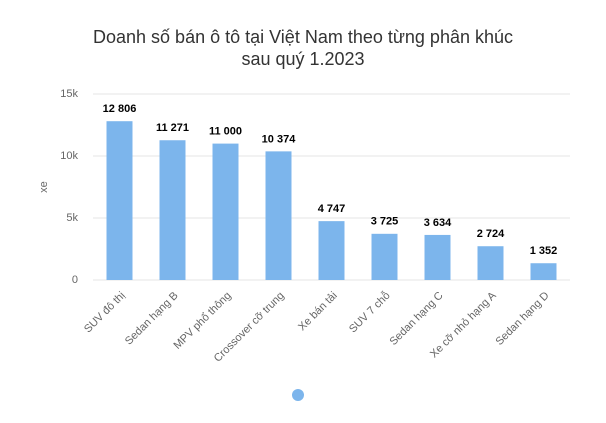 The height and width of the screenshot is (423, 606). Describe the element at coordinates (69, 156) in the screenshot. I see `y-tick-label: 10k` at that location.